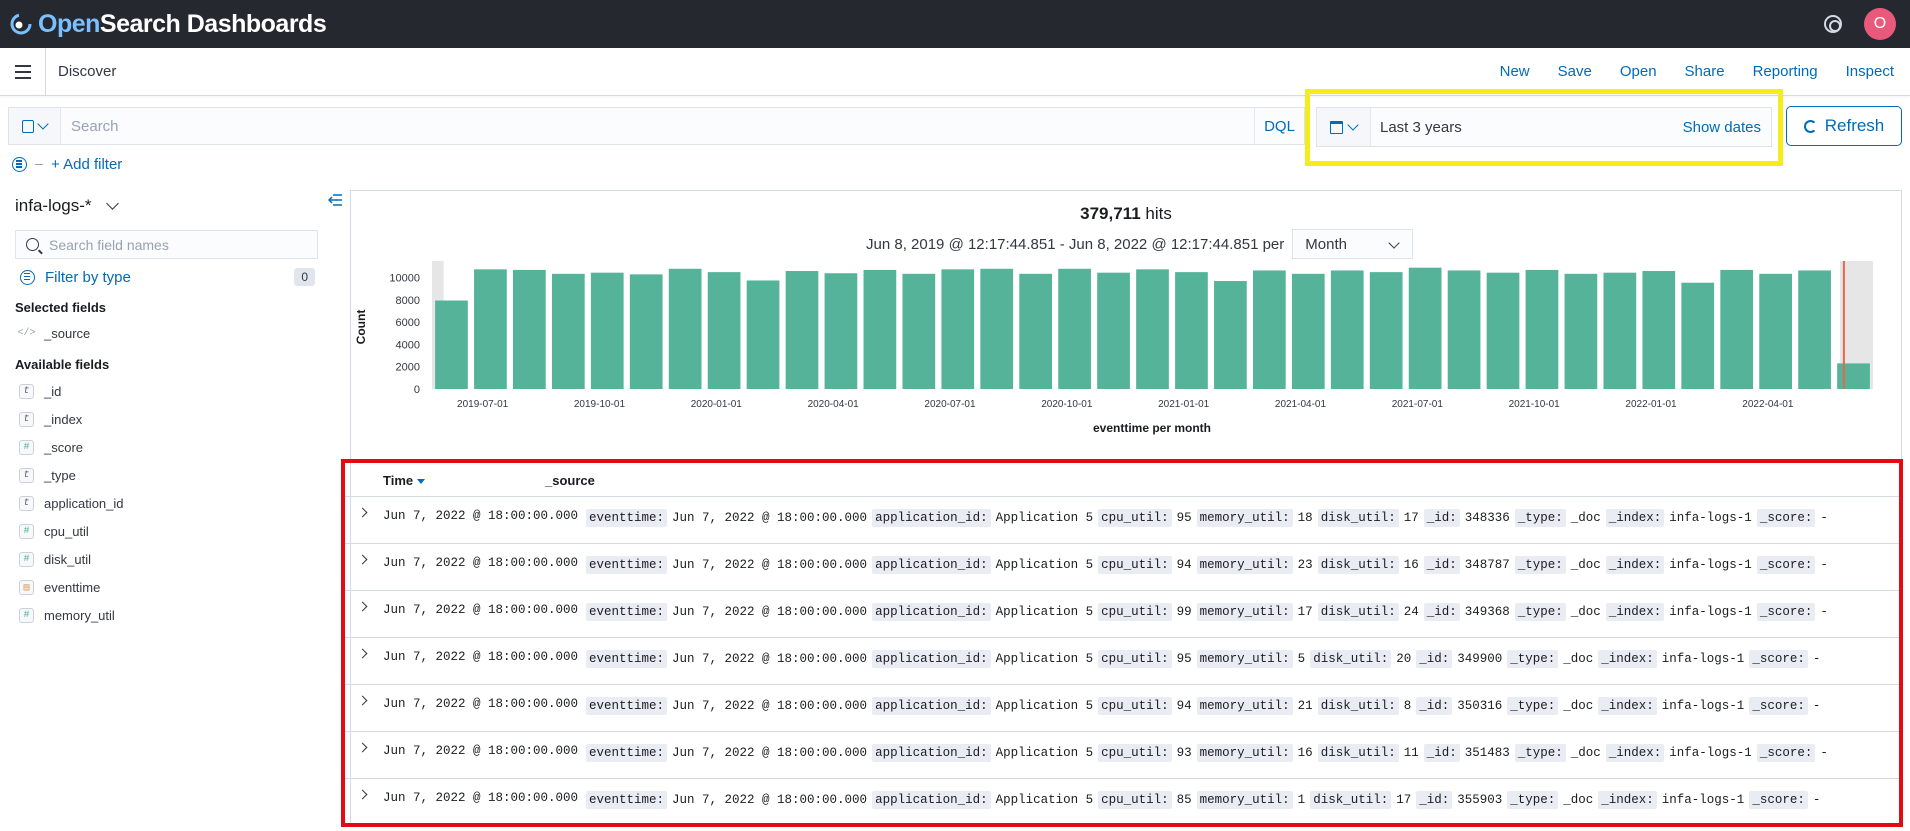 The image size is (1910, 831). What do you see at coordinates (1833, 24) in the screenshot?
I see `help-icon` at bounding box center [1833, 24].